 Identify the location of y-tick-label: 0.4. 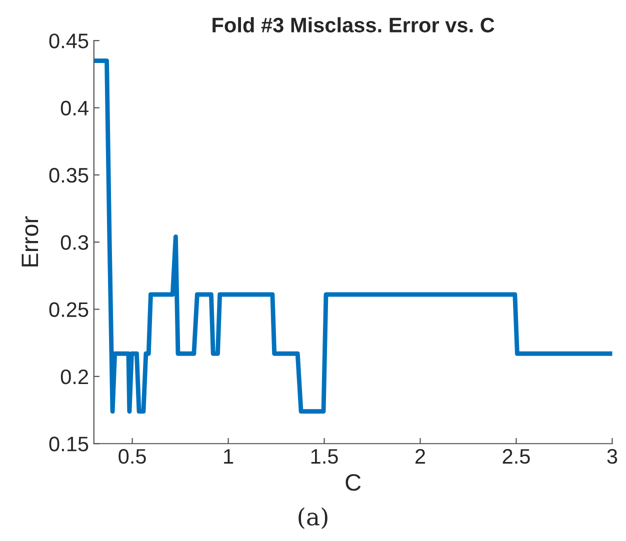
(74, 108).